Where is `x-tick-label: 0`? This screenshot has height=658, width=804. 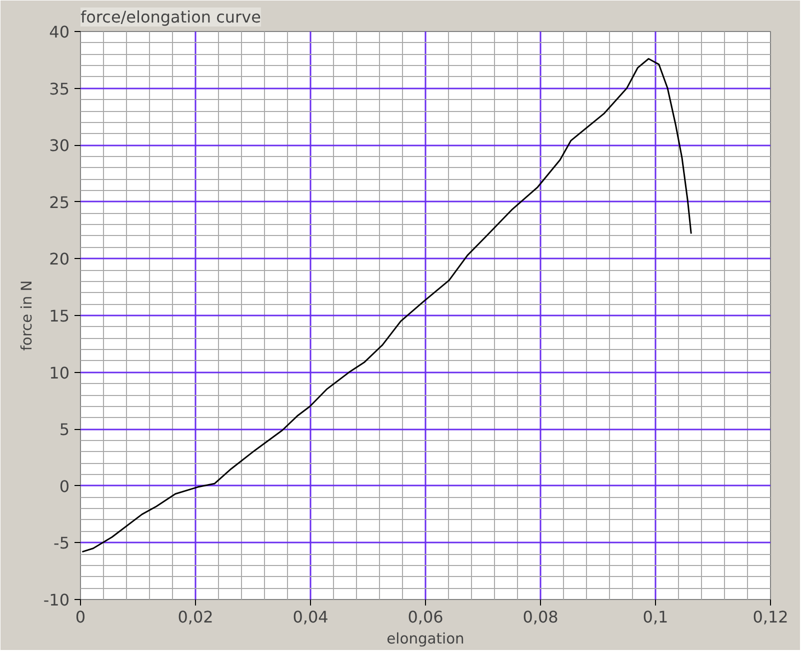
x-tick-label: 0 is located at coordinates (80, 617).